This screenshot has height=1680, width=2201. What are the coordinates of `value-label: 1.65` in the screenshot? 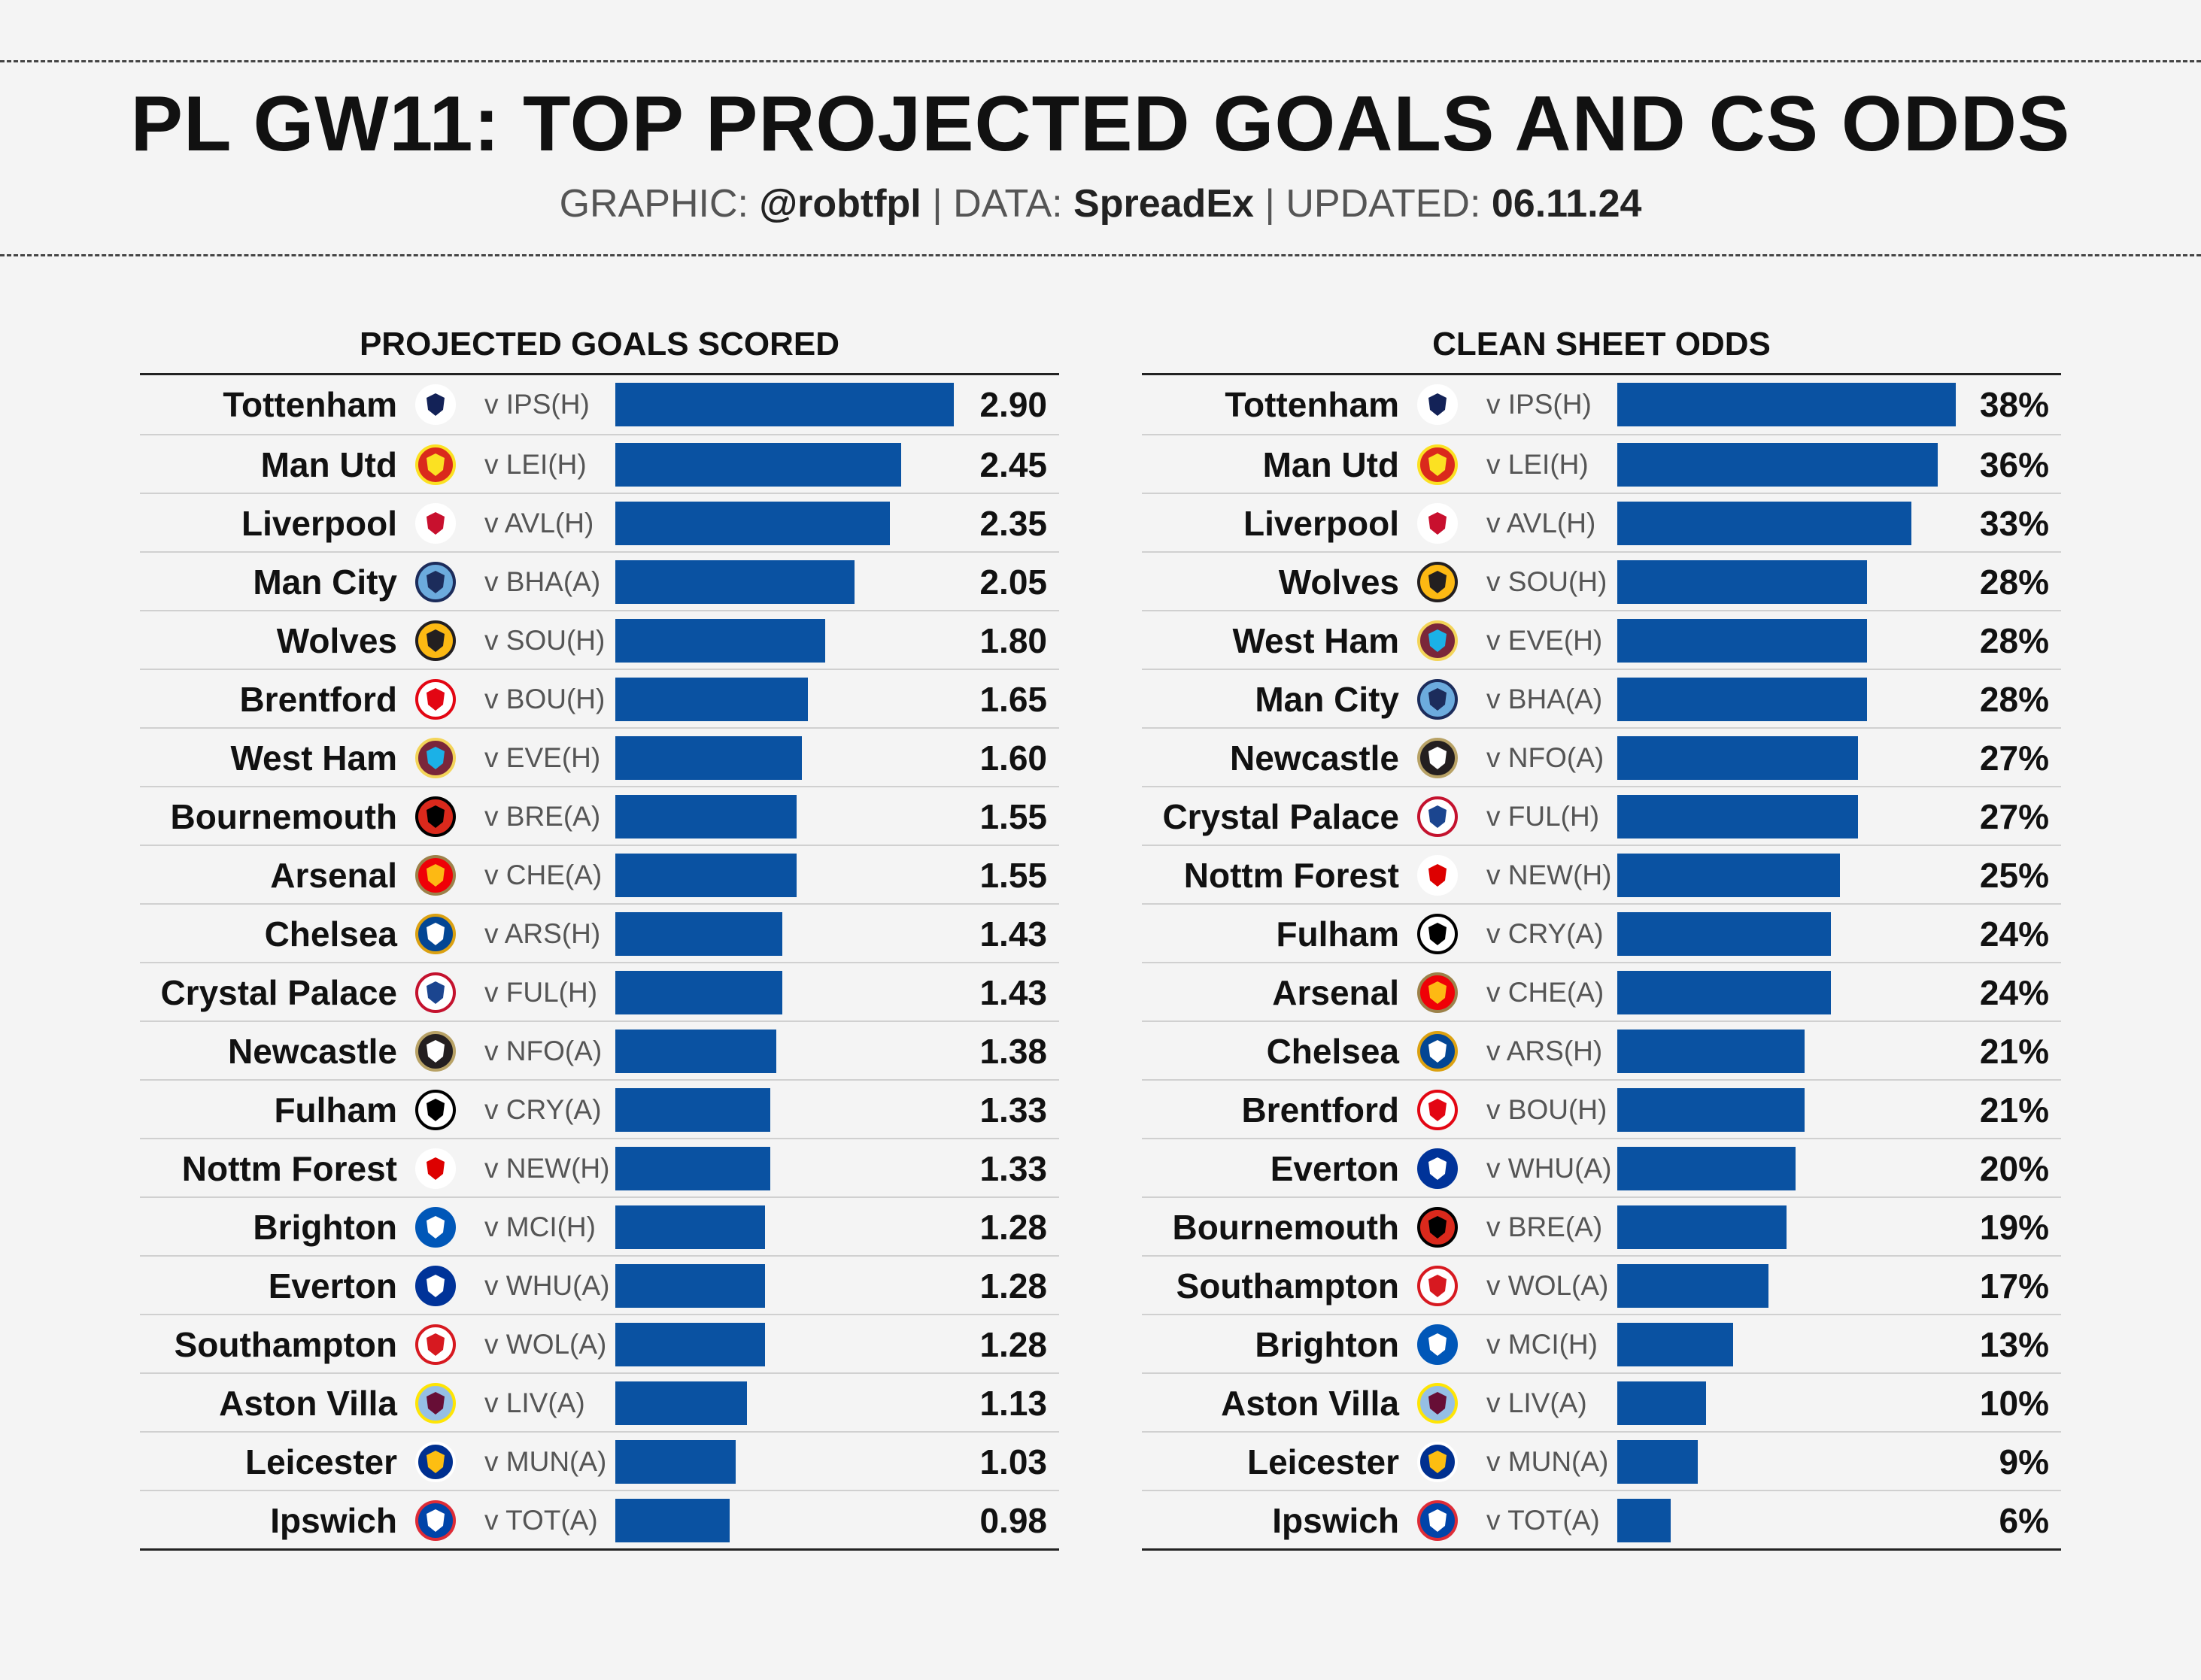 It's located at (1013, 699).